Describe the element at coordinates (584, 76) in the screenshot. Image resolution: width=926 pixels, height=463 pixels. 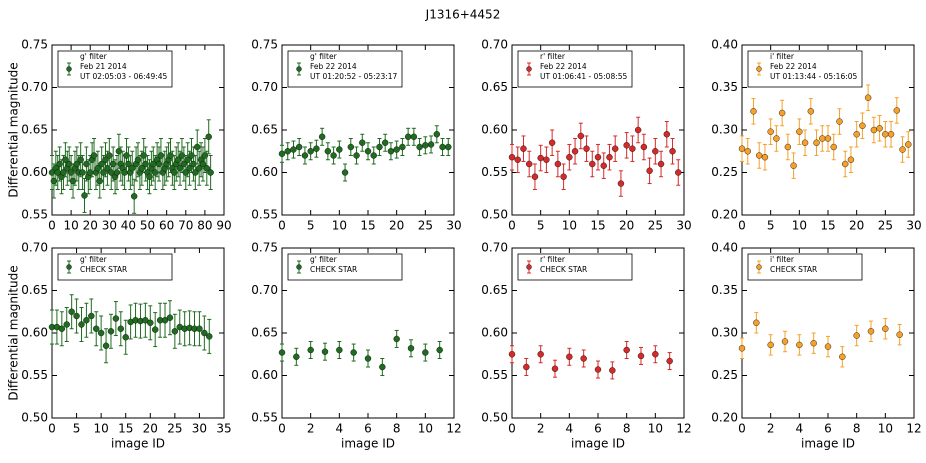
I see `legend-annotation: UT 01:06:41 - 05:08:55` at that location.